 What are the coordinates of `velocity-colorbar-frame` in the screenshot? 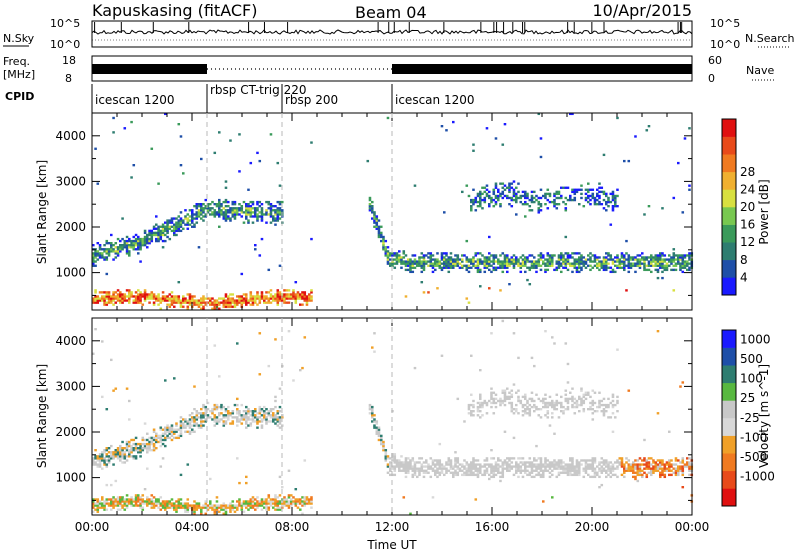 It's located at (729, 418).